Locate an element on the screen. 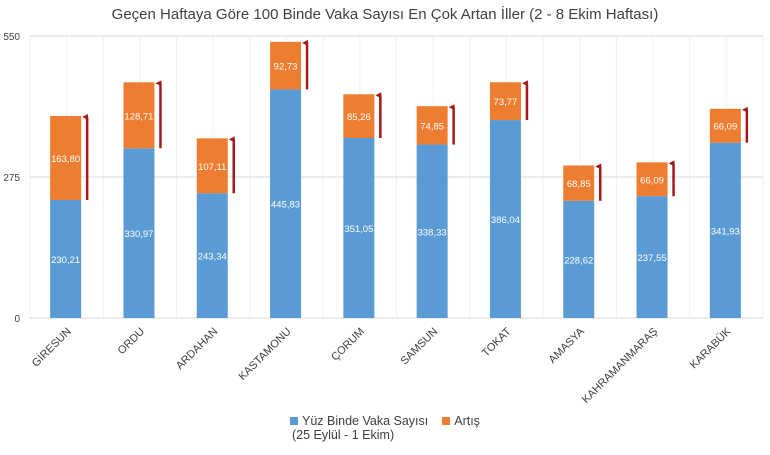 The height and width of the screenshot is (455, 770). data-label-base: 243,34 is located at coordinates (212, 257).